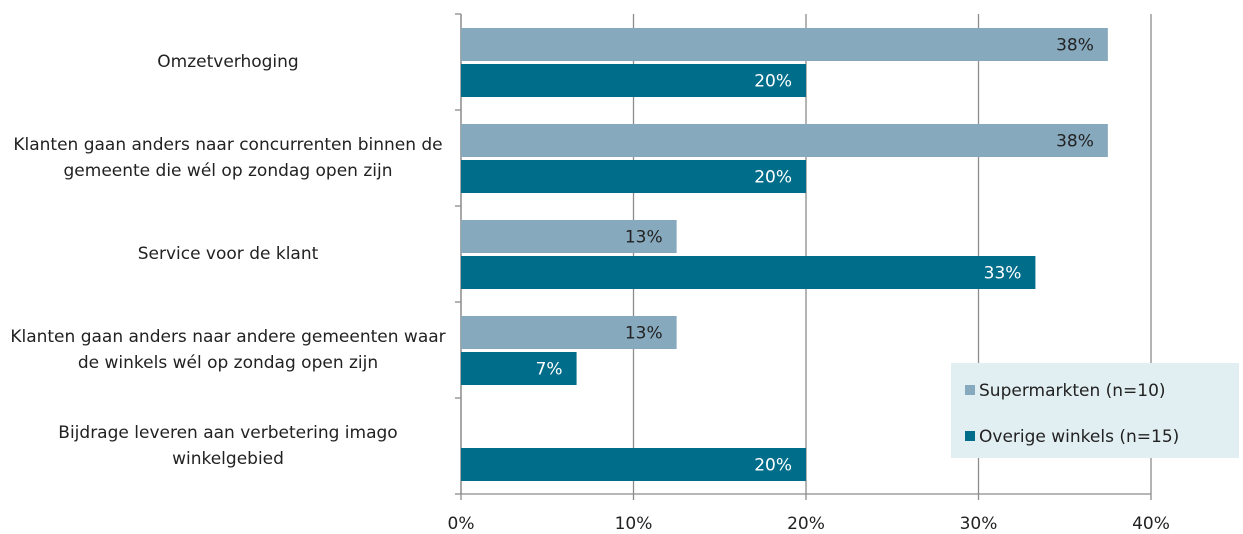 This screenshot has width=1243, height=534. What do you see at coordinates (1072, 391) in the screenshot?
I see `legend-label: Supermarkten (n=10)` at bounding box center [1072, 391].